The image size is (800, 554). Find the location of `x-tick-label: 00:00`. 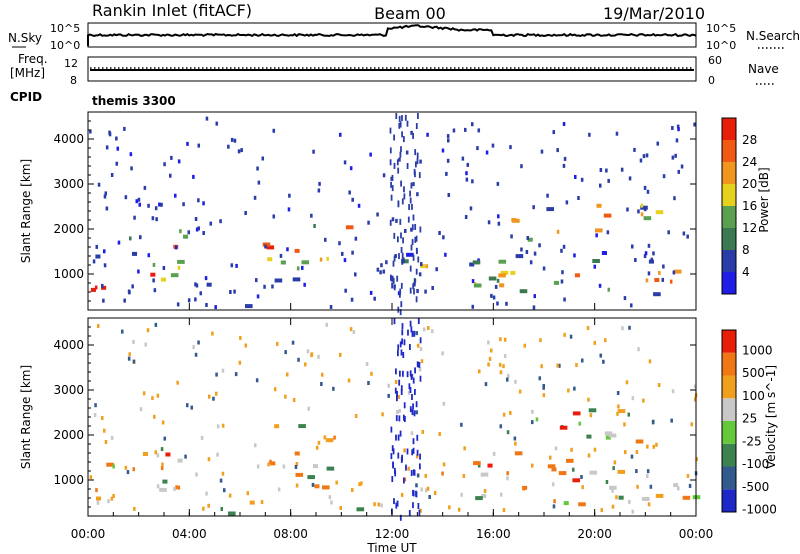

x-tick-label: 00:00 is located at coordinates (696, 534).